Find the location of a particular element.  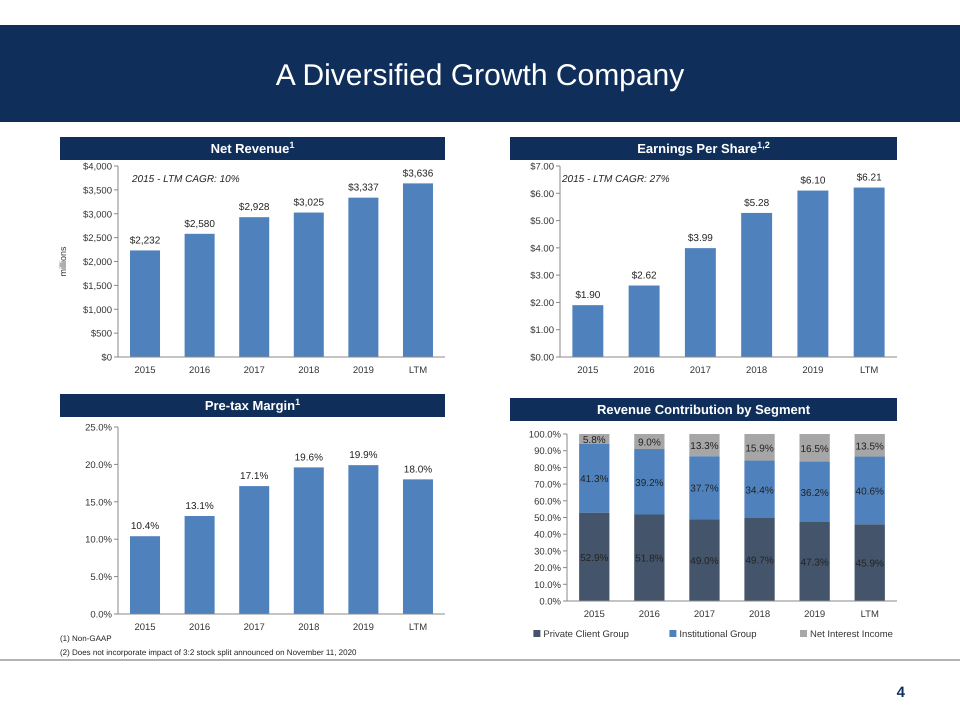

data-label: 47.3% is located at coordinates (814, 563).